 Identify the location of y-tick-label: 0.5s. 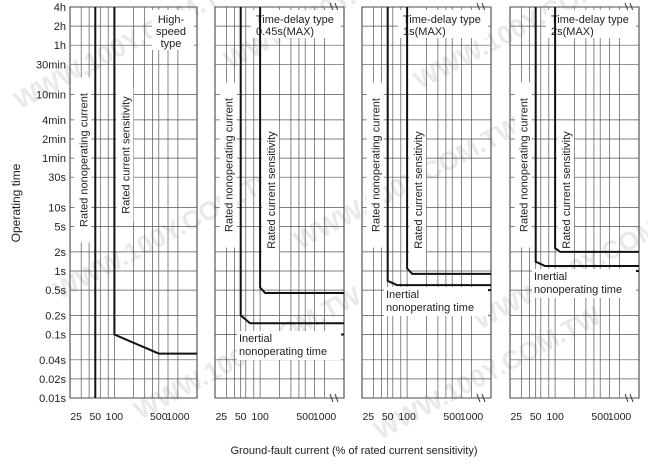
(55, 291).